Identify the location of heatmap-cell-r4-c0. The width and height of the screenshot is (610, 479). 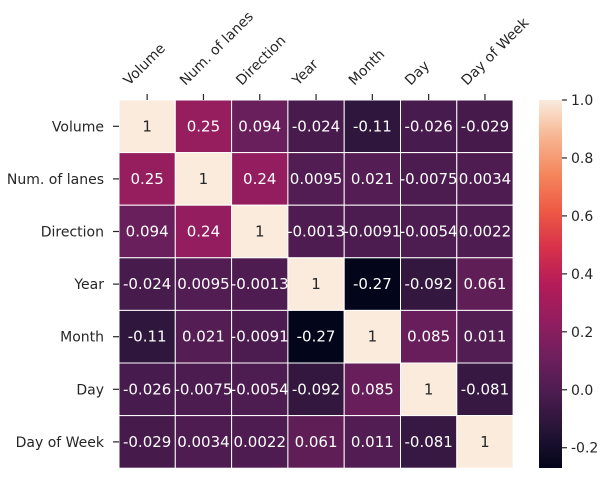
(147, 336).